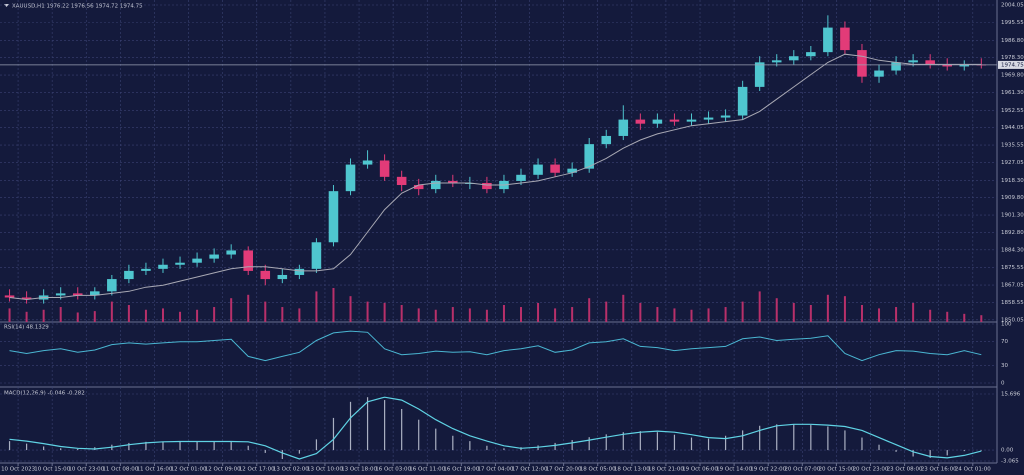  Describe the element at coordinates (1012, 198) in the screenshot. I see `y-tick-label: 1909.80` at that location.